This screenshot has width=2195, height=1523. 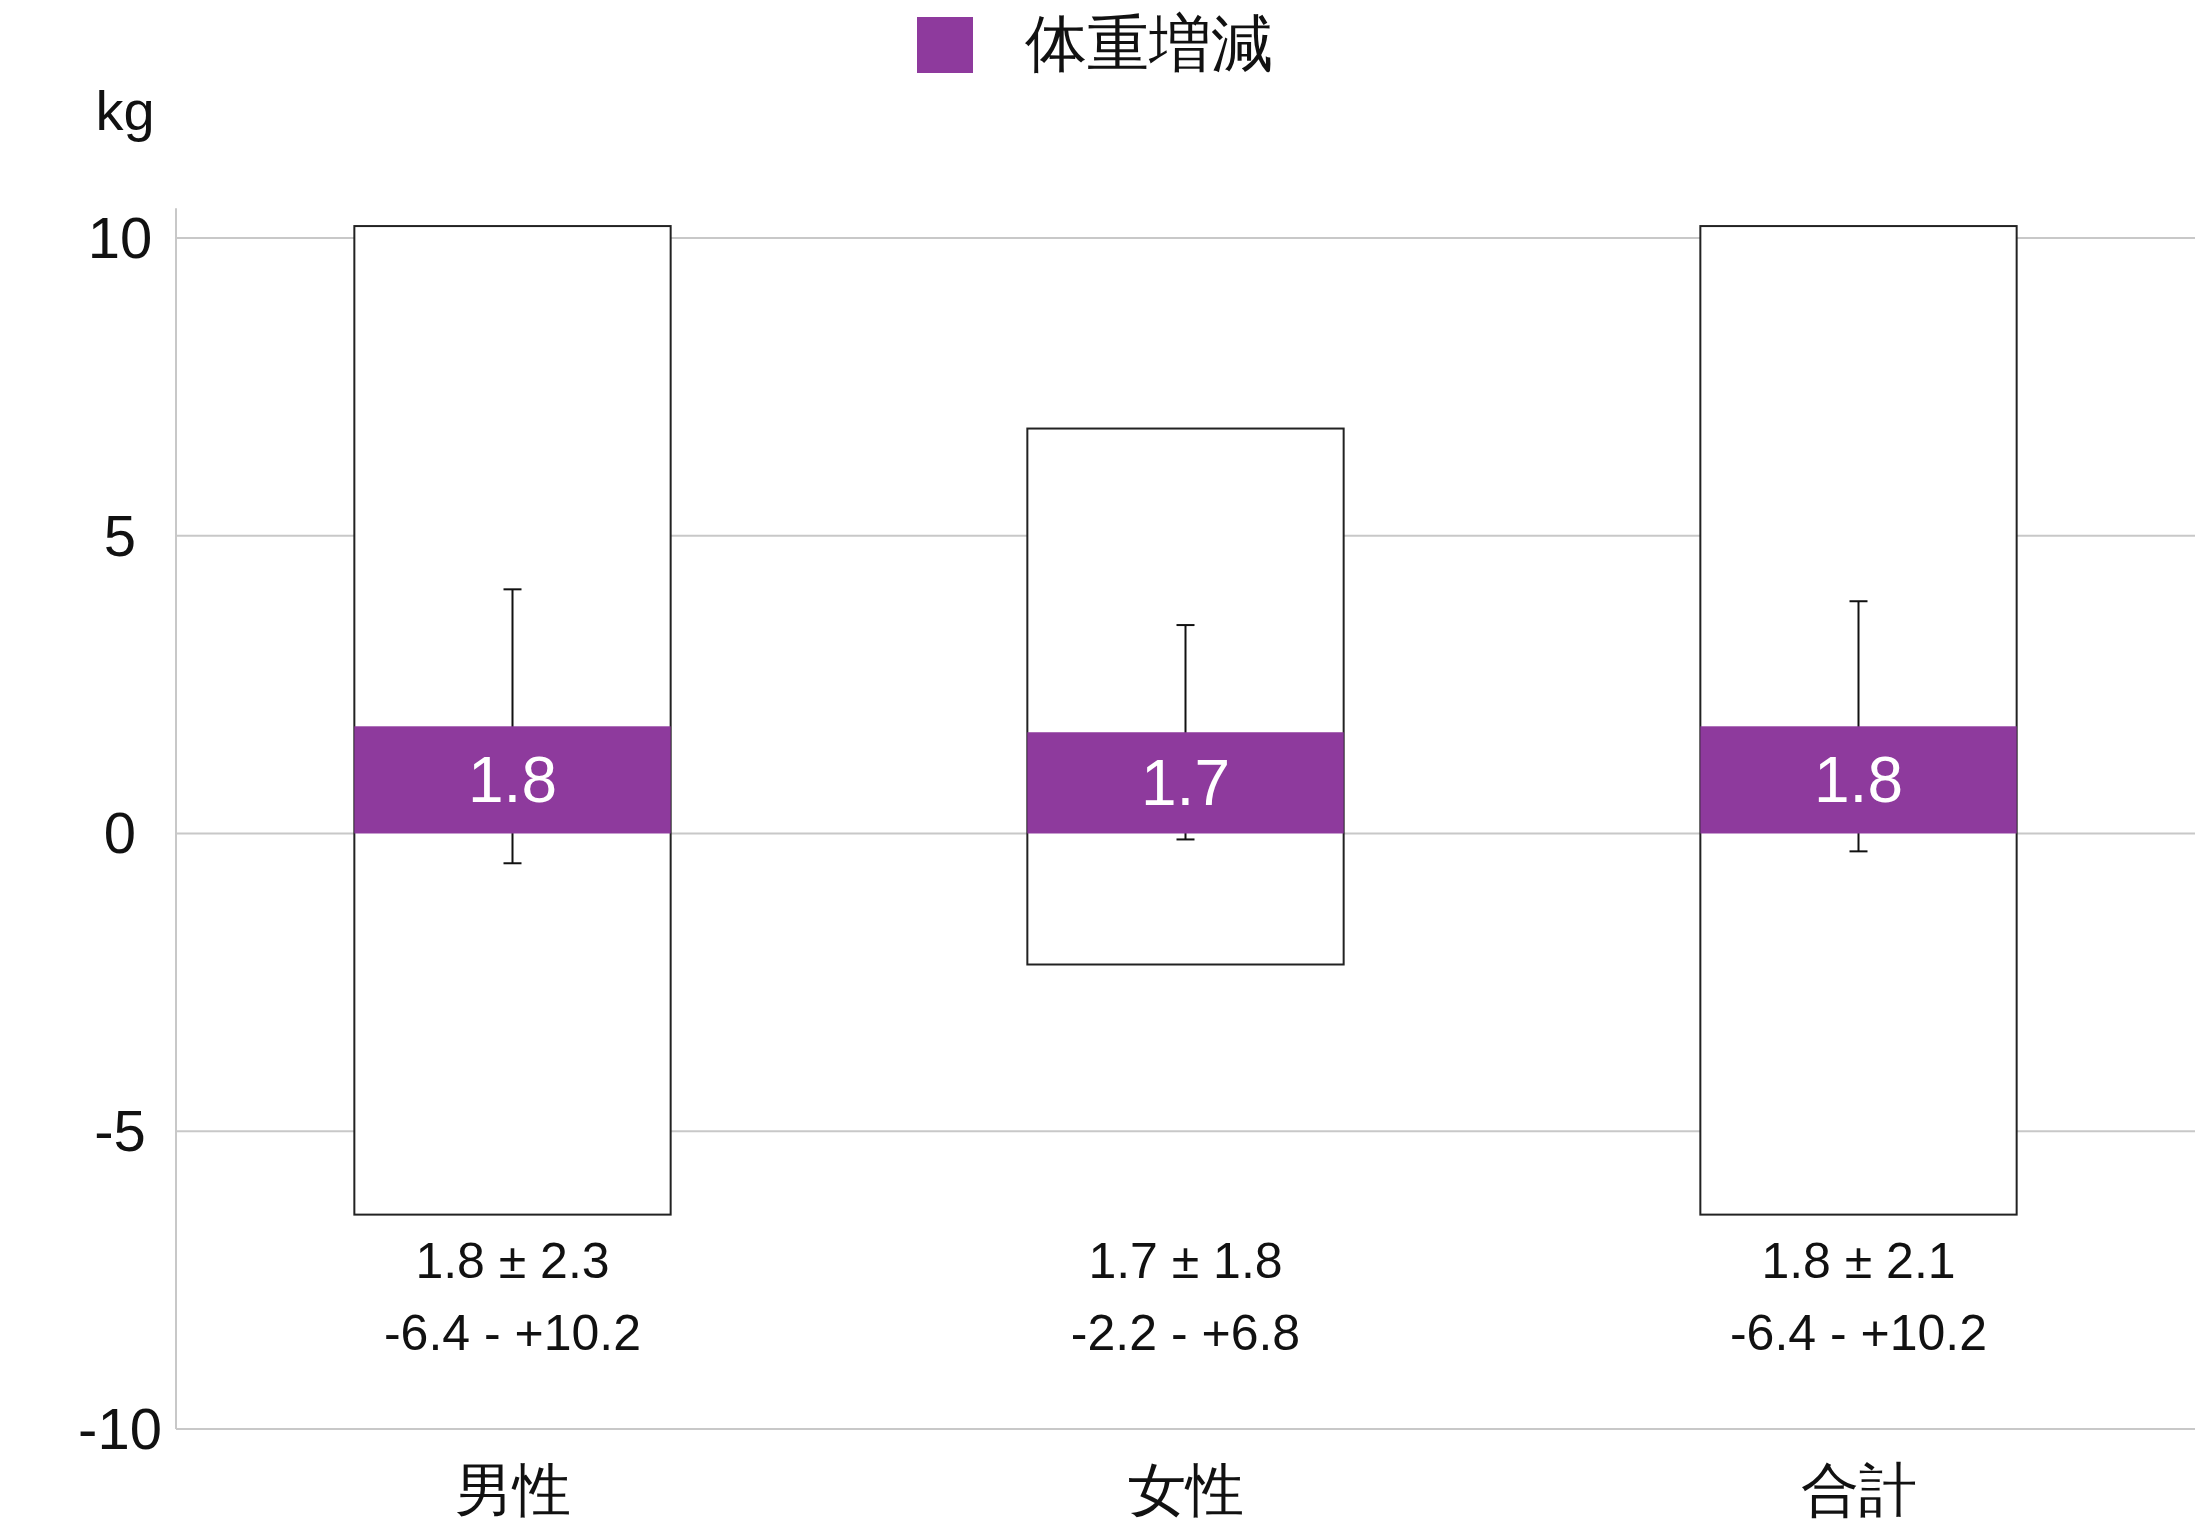 I want to click on y-tick-label: 10, so click(x=120, y=237).